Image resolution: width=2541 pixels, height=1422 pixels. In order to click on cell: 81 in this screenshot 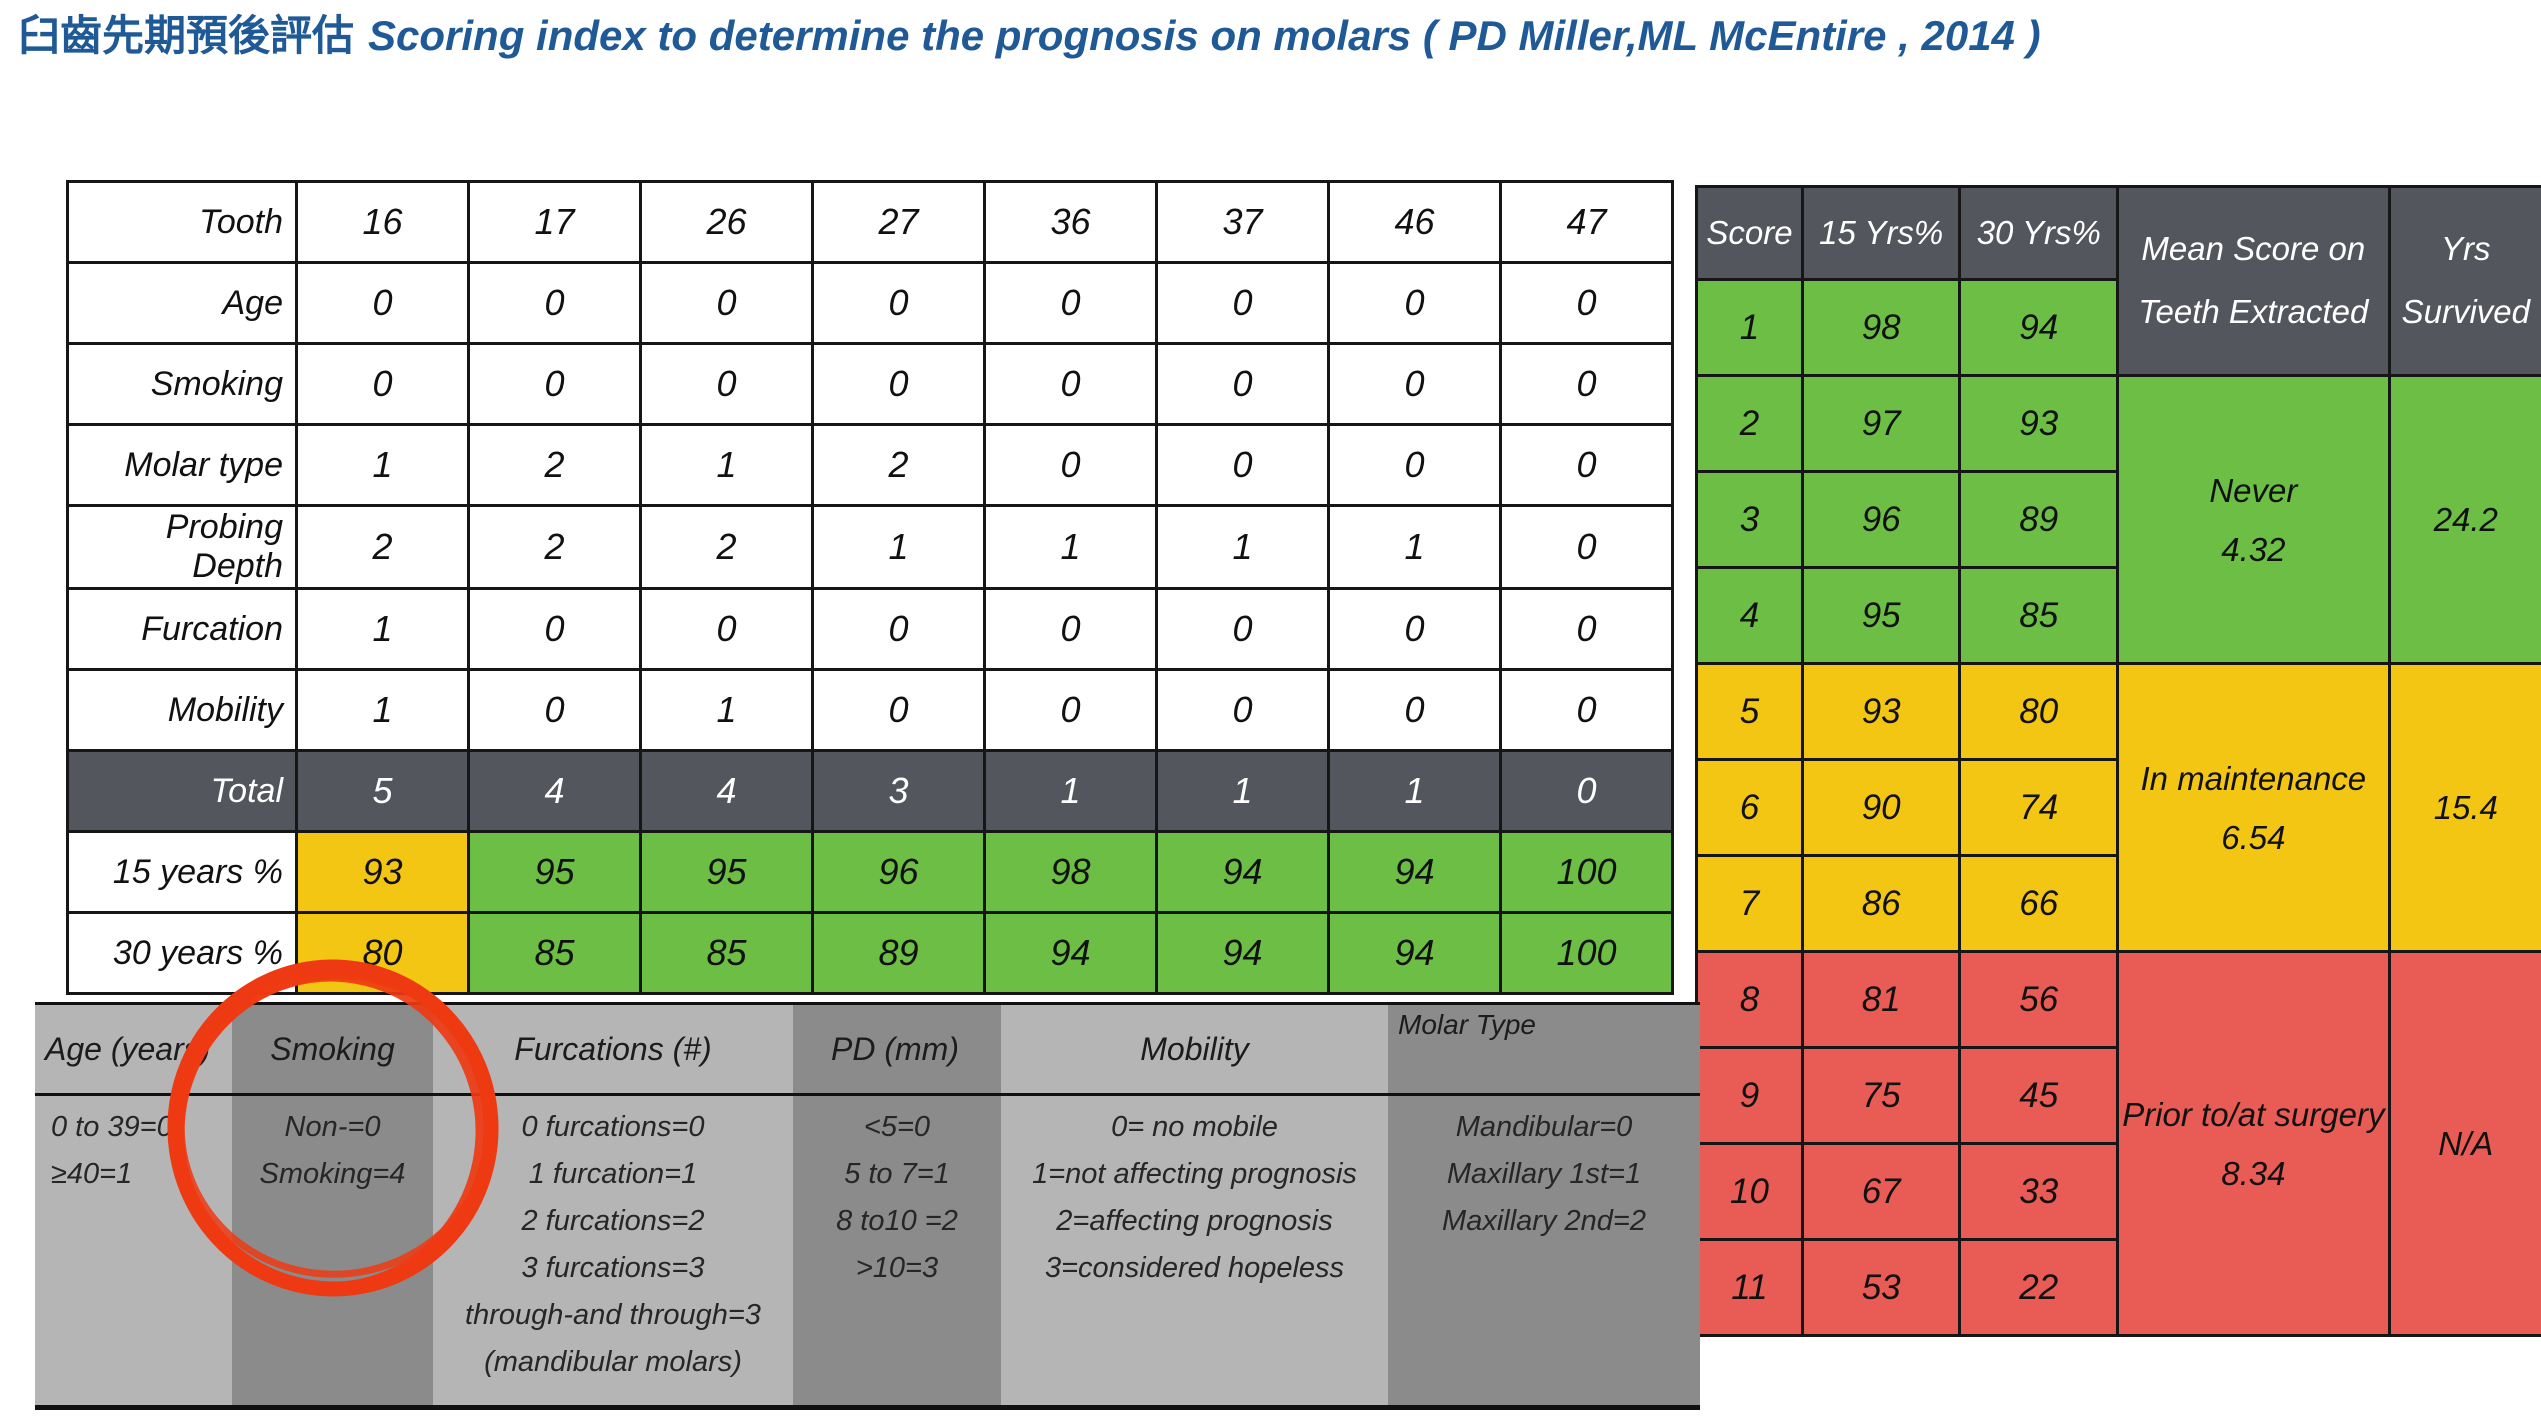, I will do `click(1881, 999)`.